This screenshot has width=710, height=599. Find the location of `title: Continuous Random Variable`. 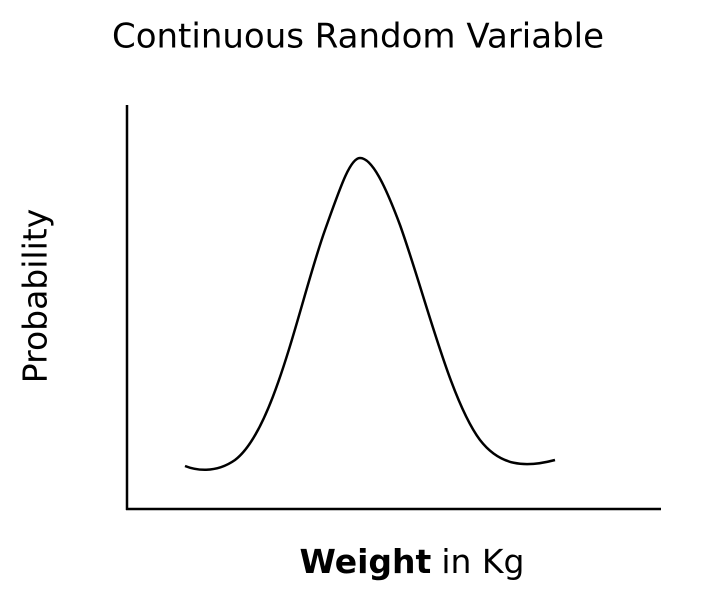

title: Continuous Random Variable is located at coordinates (358, 37).